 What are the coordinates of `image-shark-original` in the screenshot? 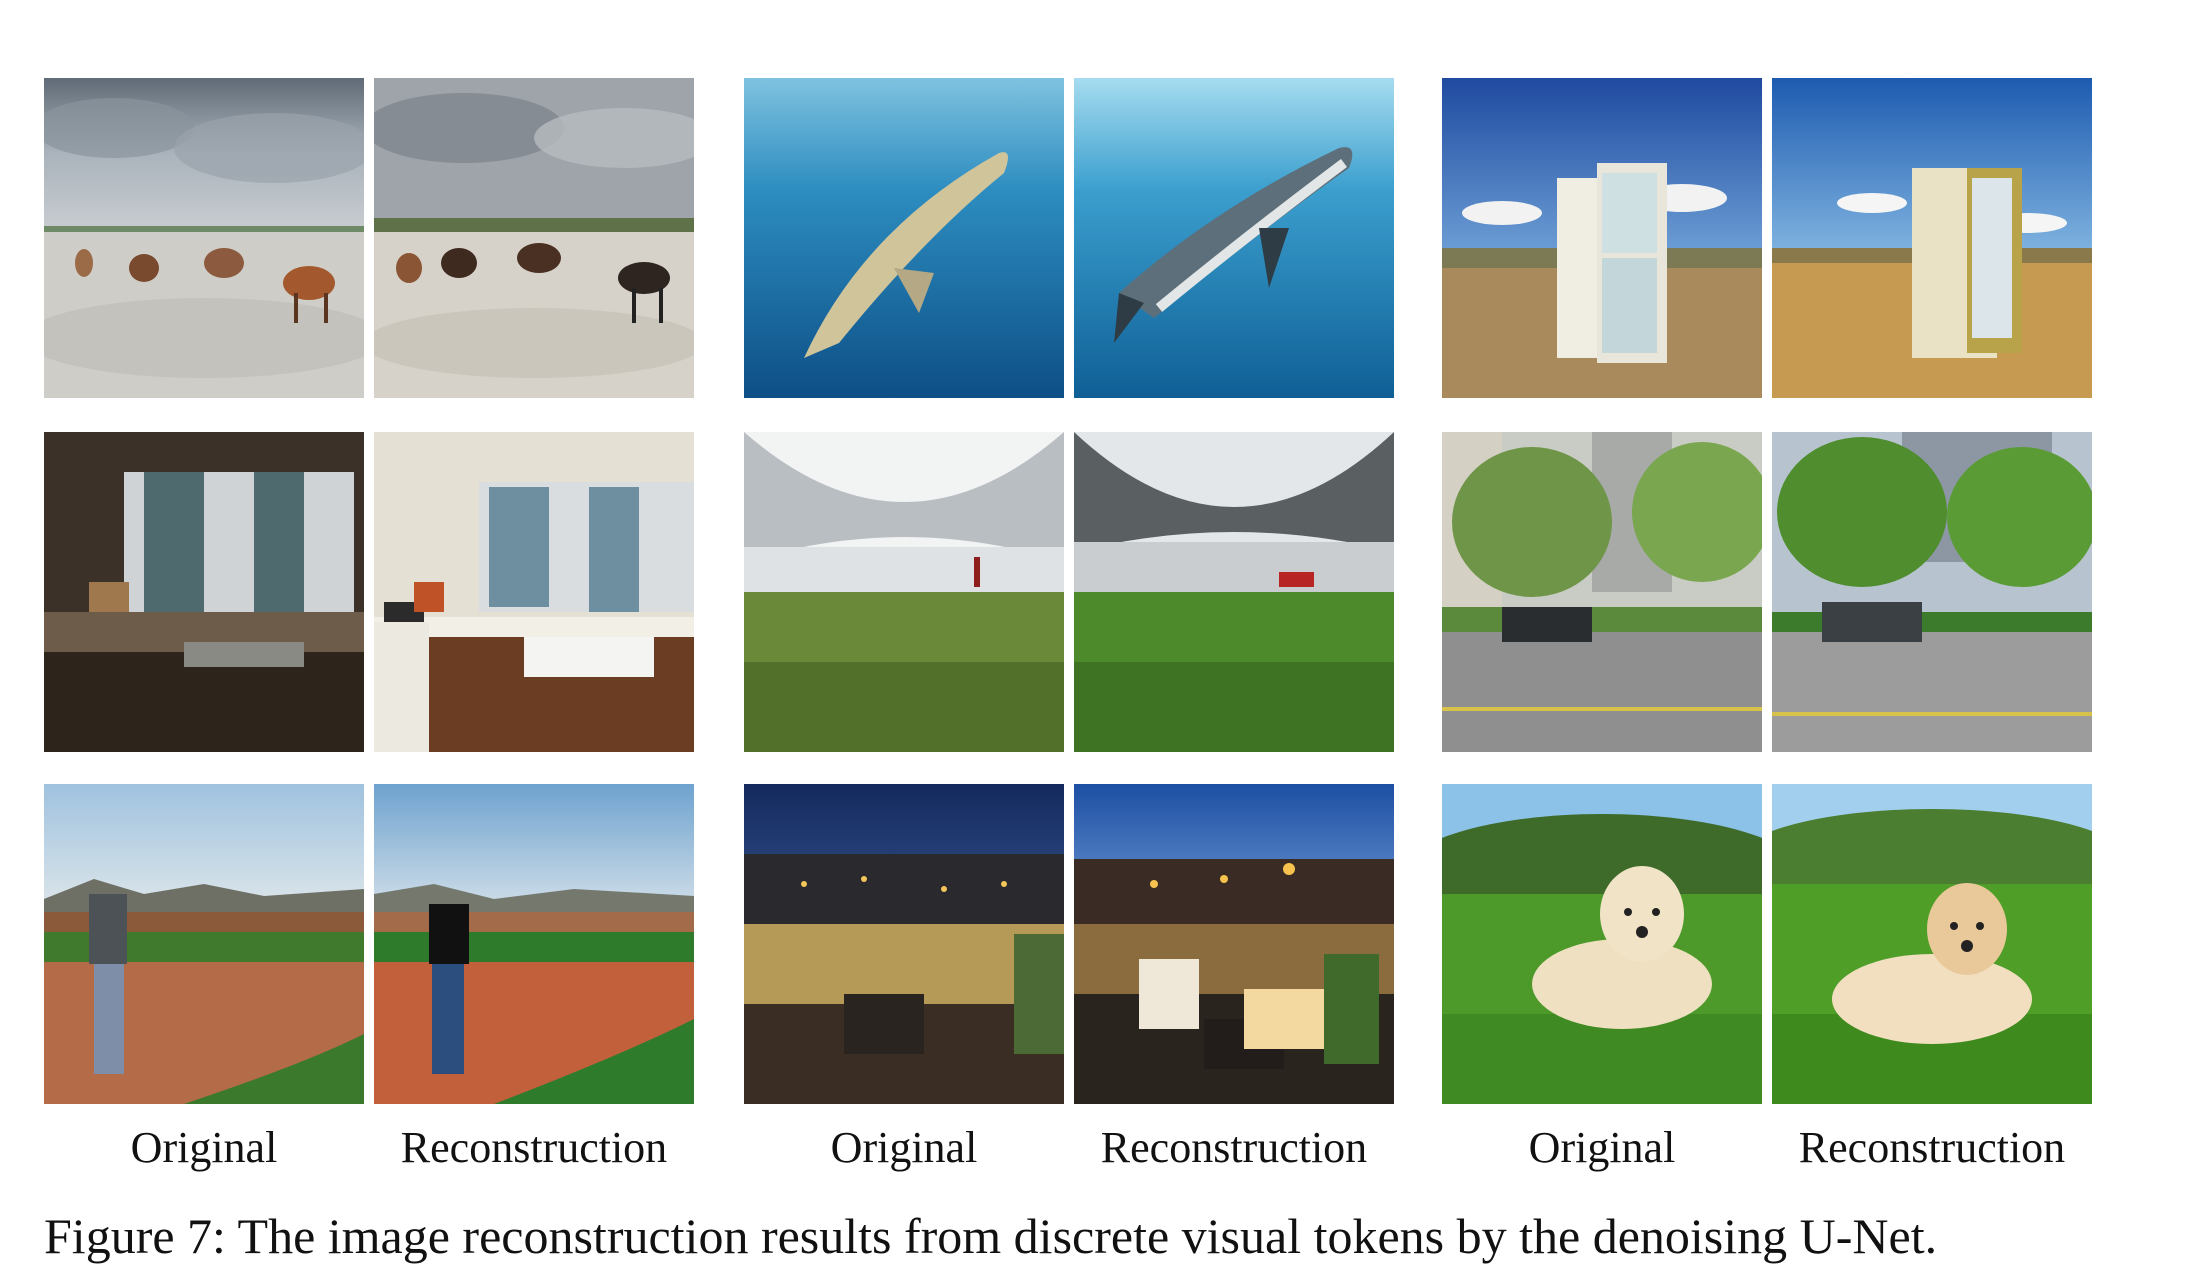 It's located at (904, 238).